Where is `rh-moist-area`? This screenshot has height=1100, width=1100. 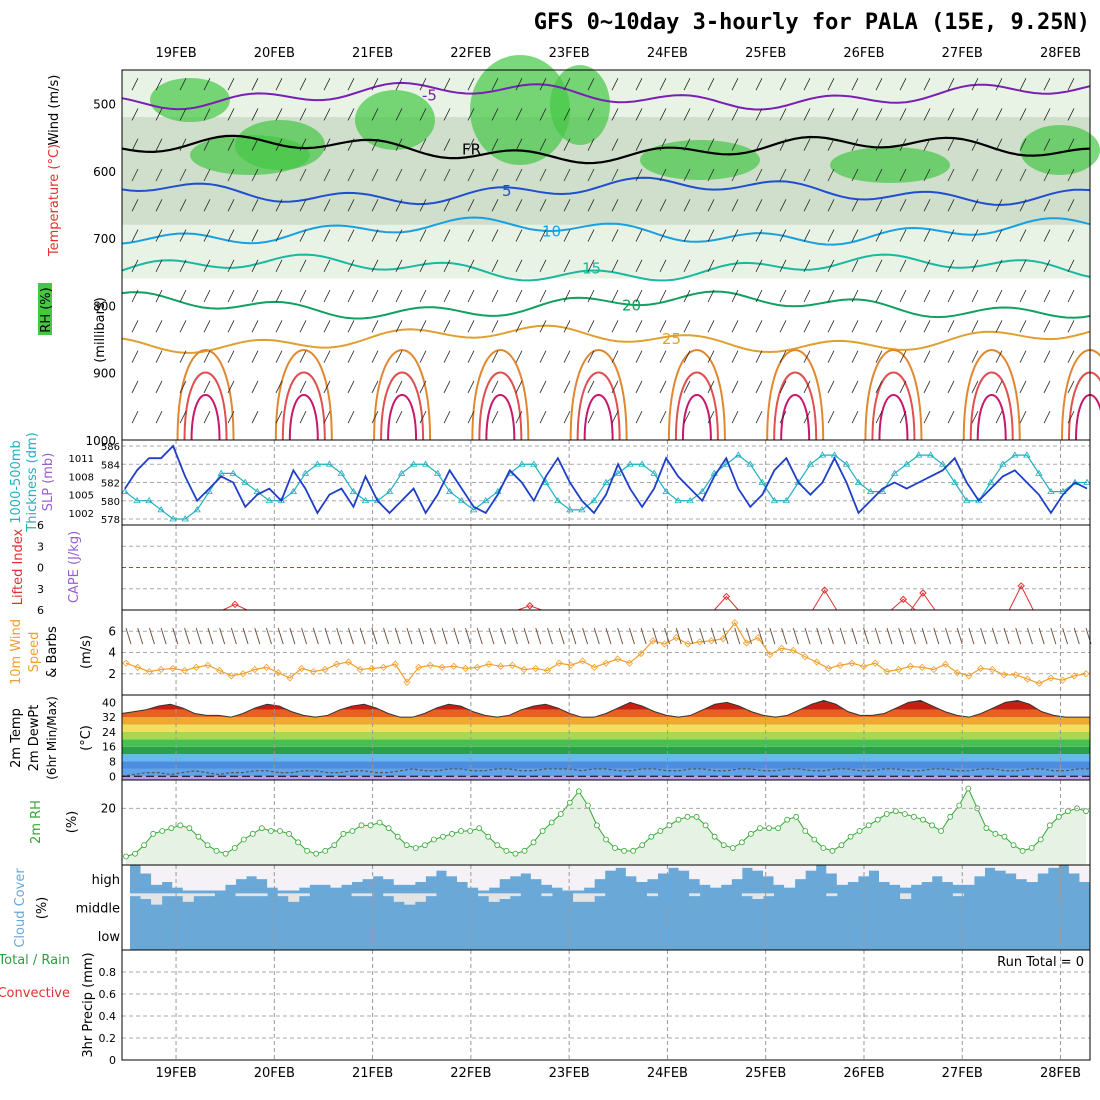 rh-moist-area is located at coordinates (1060, 150).